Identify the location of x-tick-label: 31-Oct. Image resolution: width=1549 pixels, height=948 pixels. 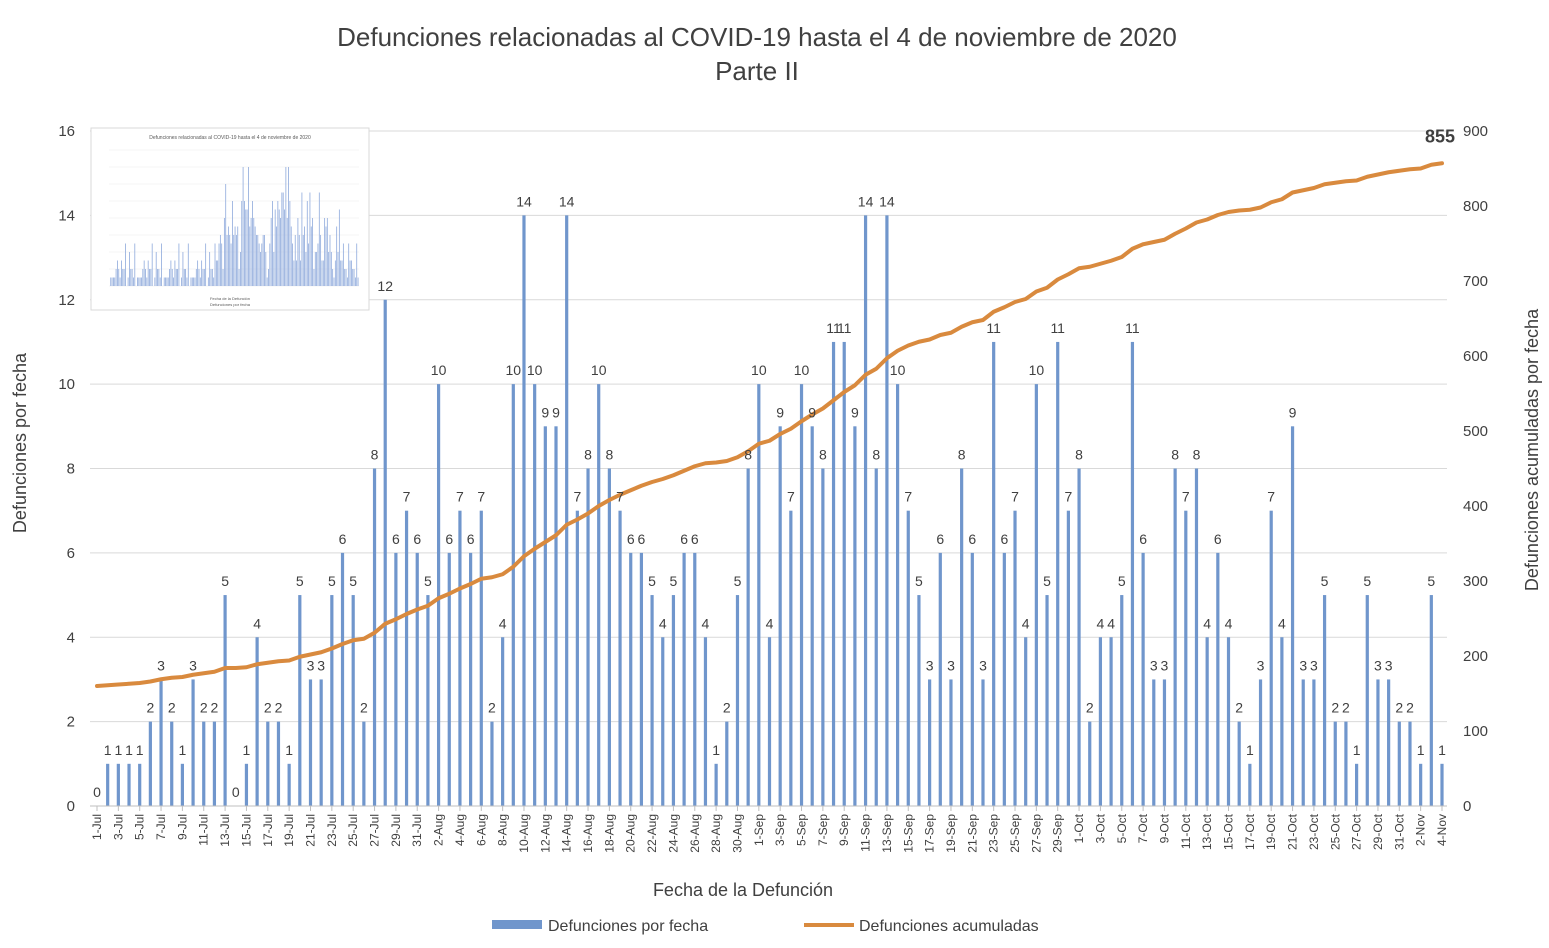
(1399, 831).